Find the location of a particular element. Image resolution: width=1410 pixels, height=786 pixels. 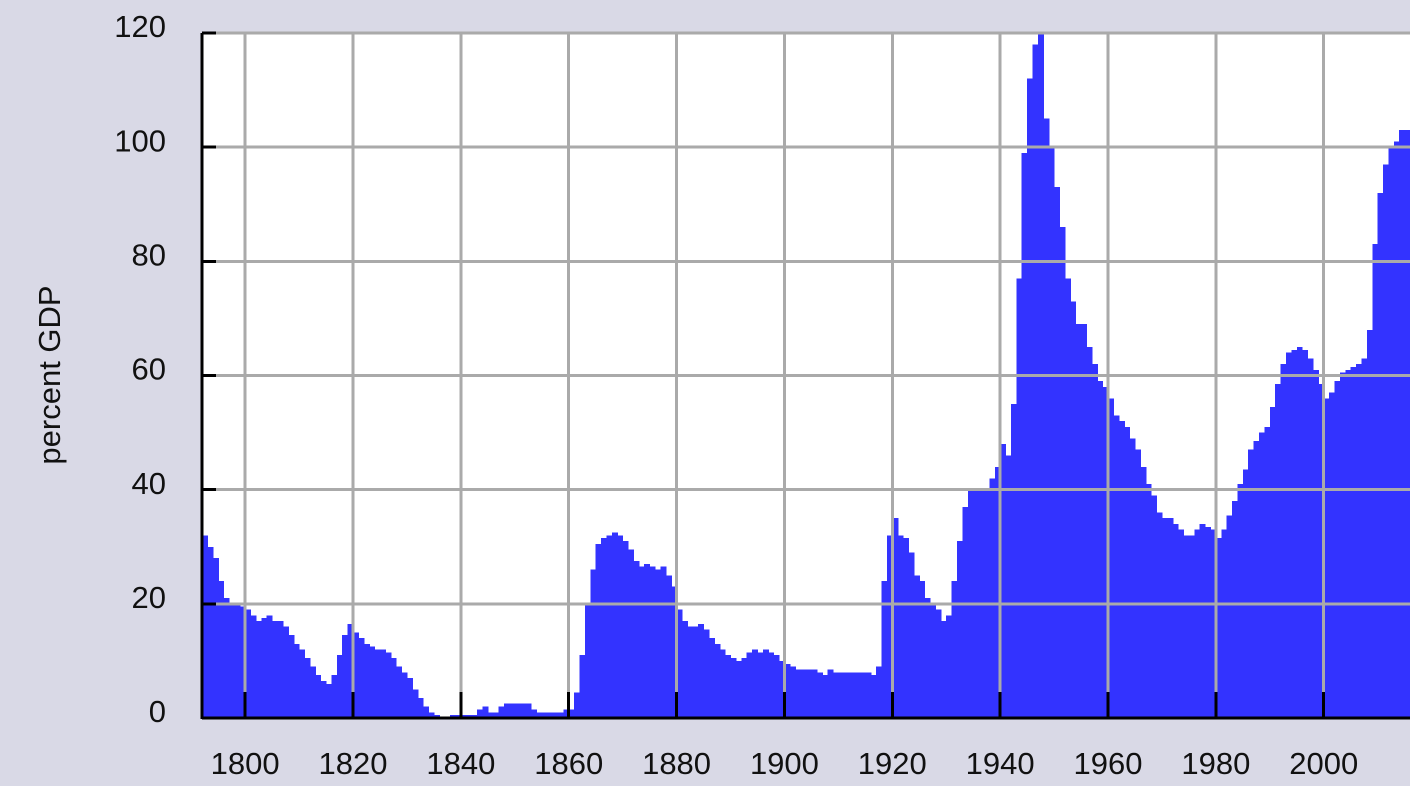

x-tick-label: 1940 is located at coordinates (1000, 763).